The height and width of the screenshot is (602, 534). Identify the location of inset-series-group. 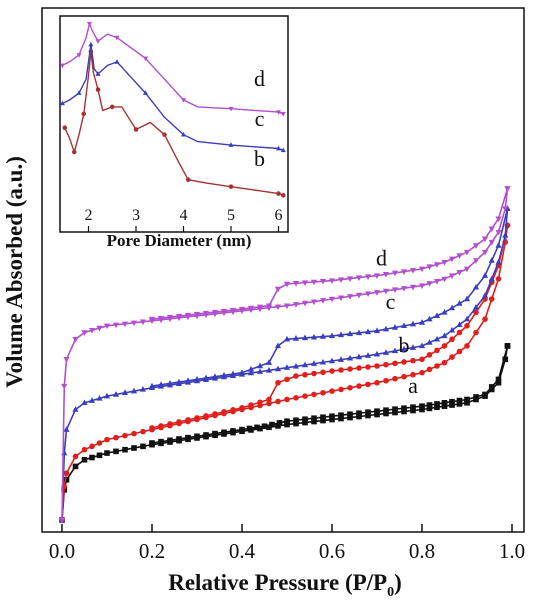
(172, 109).